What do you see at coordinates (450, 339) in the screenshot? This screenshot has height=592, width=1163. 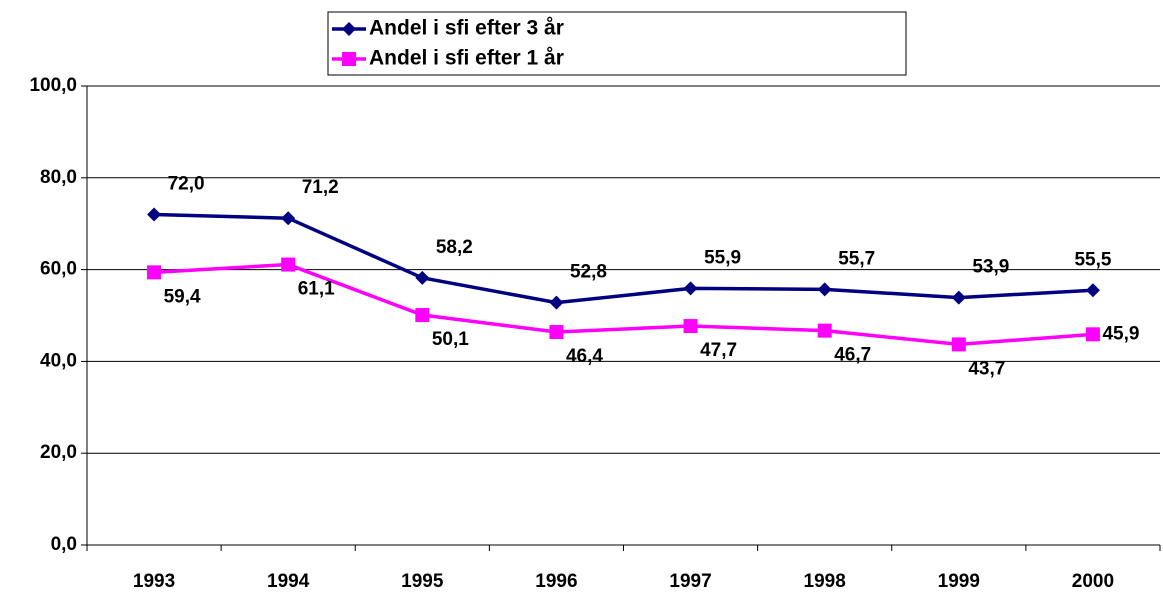 I see `data-label: 50,1` at bounding box center [450, 339].